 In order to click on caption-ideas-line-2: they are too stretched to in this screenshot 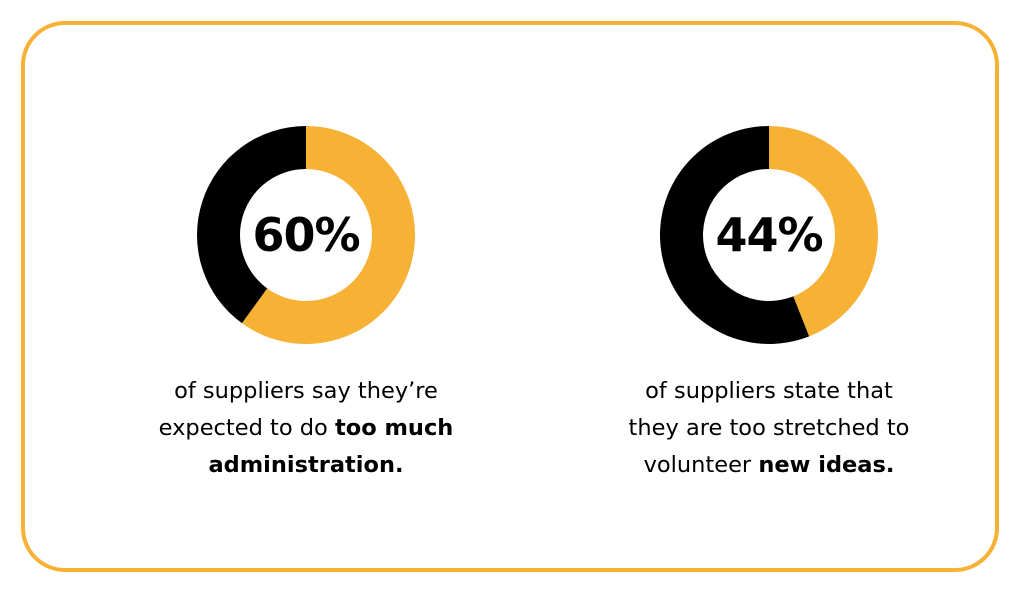, I will do `click(769, 428)`.